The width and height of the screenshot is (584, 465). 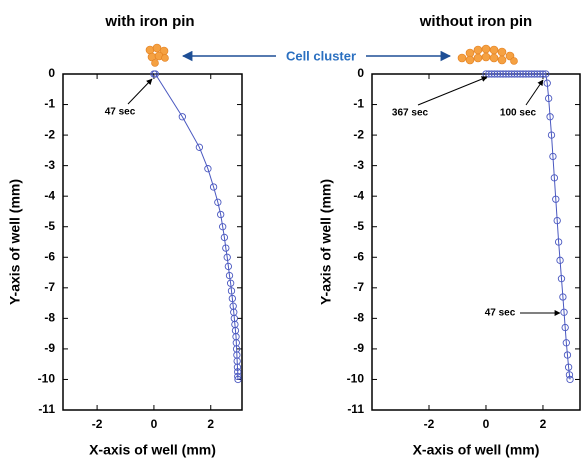 What do you see at coordinates (358, 256) in the screenshot?
I see `y-tick-label: -6` at bounding box center [358, 256].